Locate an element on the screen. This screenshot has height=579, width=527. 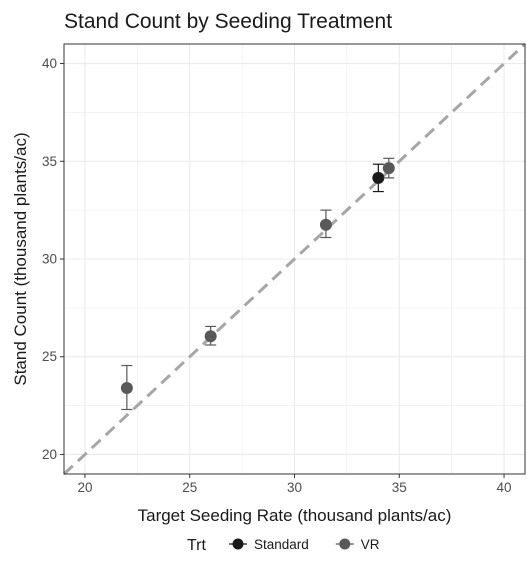
x-tick-label: 35 is located at coordinates (399, 487).